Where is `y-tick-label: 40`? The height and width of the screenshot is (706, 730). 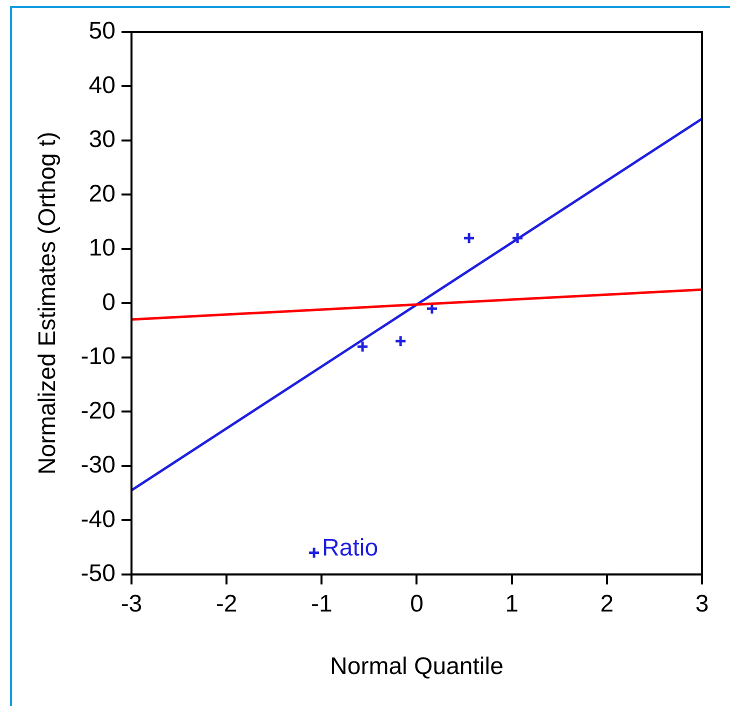
y-tick-label: 40 is located at coordinates (102, 85).